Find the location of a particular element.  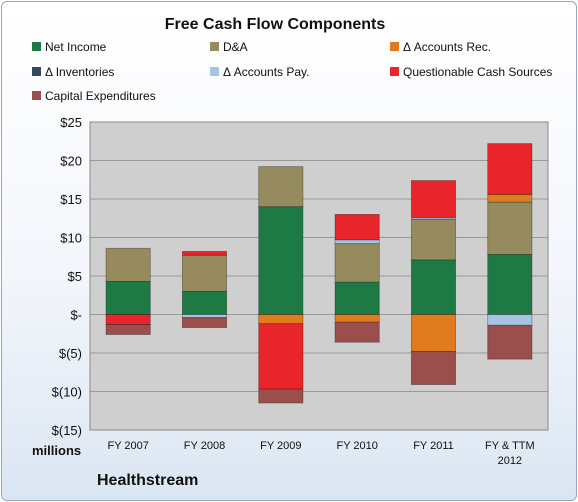

legend-swatch-net-income is located at coordinates (36, 46).